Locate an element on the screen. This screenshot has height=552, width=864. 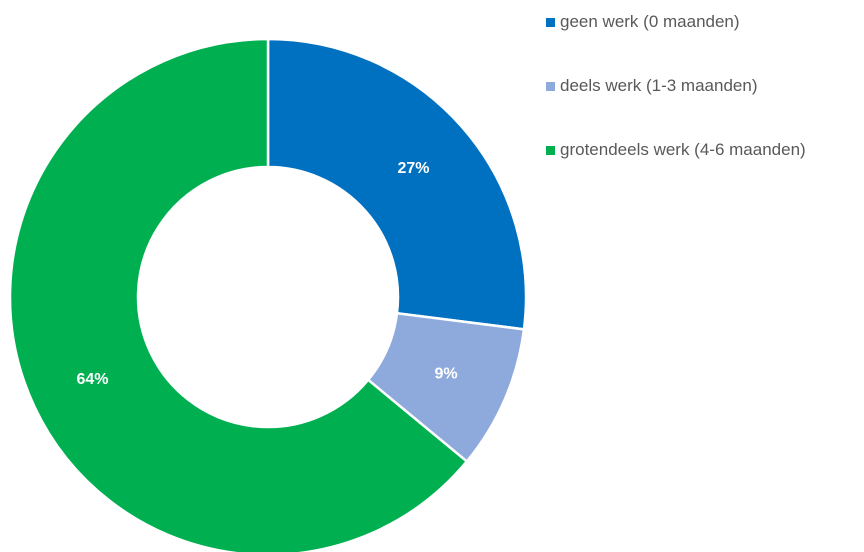
legend-label-grotendeels-werk: grotendeels werk (4-6 maanden) is located at coordinates (683, 149).